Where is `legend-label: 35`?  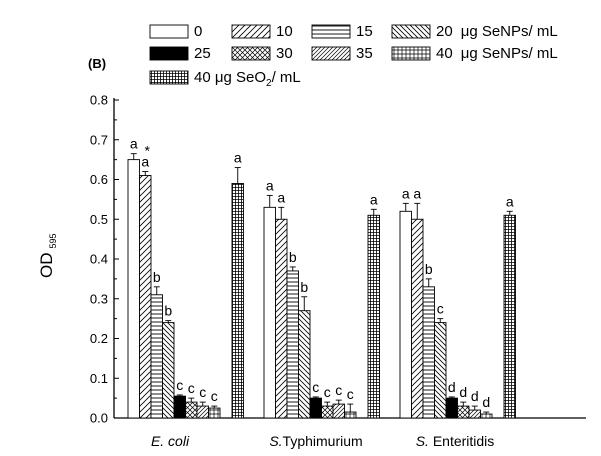 legend-label: 35 is located at coordinates (364, 53).